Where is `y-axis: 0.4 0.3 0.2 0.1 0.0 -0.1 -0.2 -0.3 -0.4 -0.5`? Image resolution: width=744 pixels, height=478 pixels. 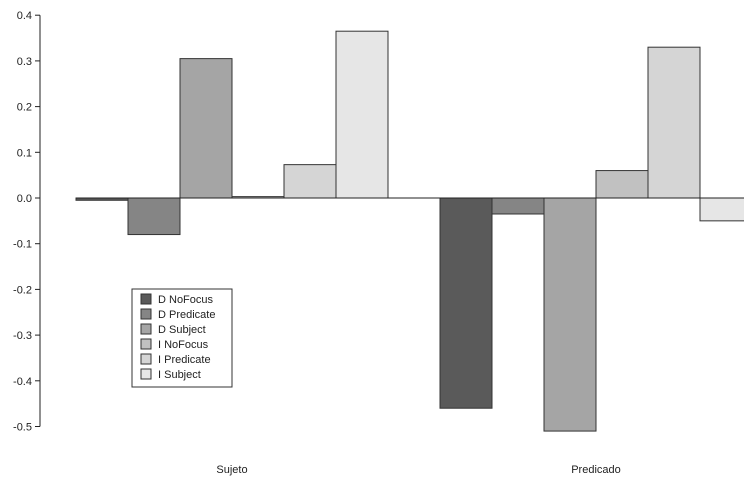 y-axis: 0.4 0.3 0.2 0.1 0.0 -0.1 -0.2 -0.3 -0.4 -0.5 is located at coordinates (27, 222).